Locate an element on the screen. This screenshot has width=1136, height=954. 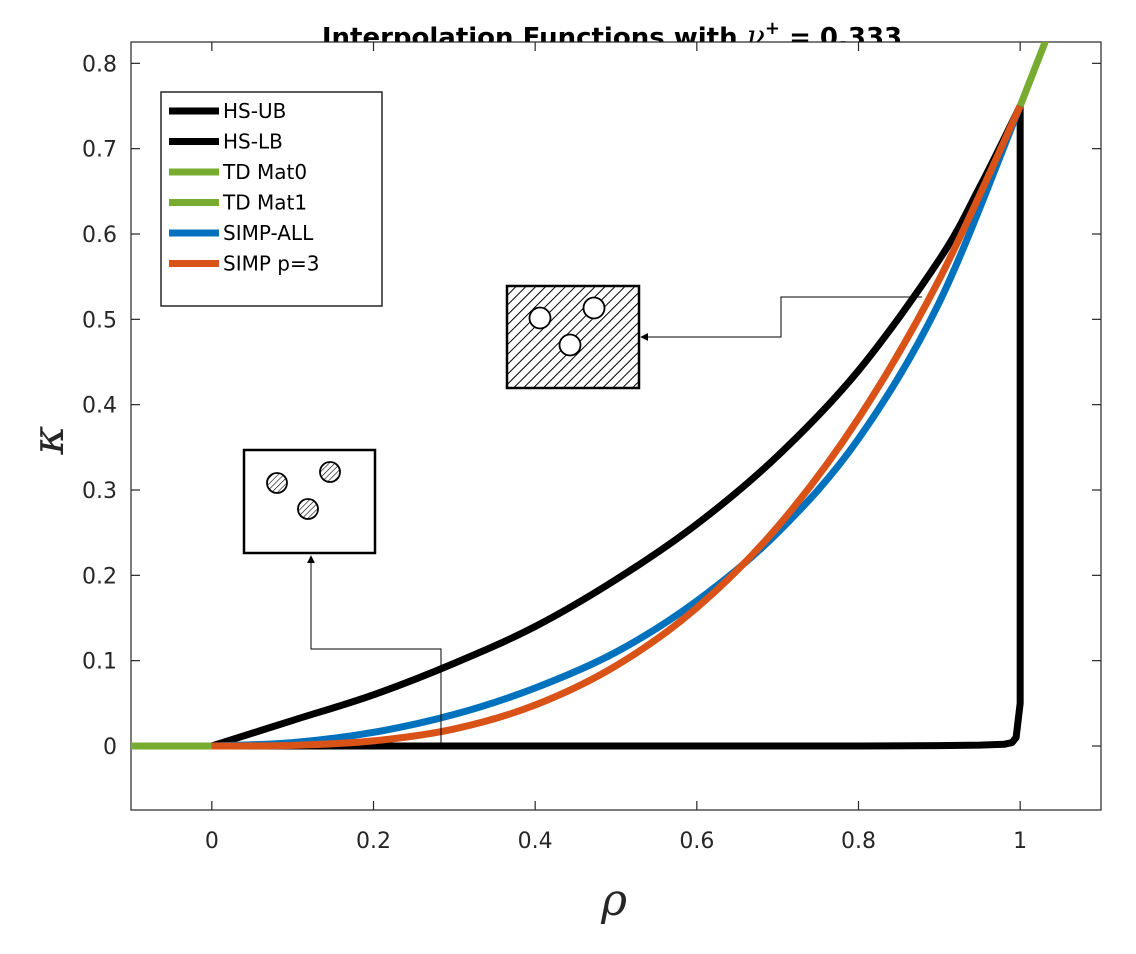
legend-item: TD Mat0 is located at coordinates (238, 172).